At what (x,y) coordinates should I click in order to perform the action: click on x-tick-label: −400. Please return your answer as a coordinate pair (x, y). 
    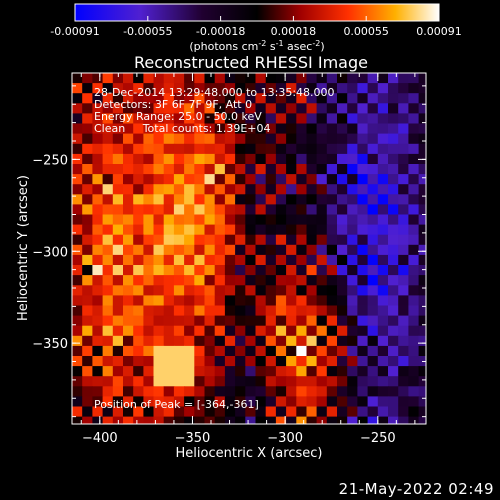
    Looking at the image, I should click on (100, 438).